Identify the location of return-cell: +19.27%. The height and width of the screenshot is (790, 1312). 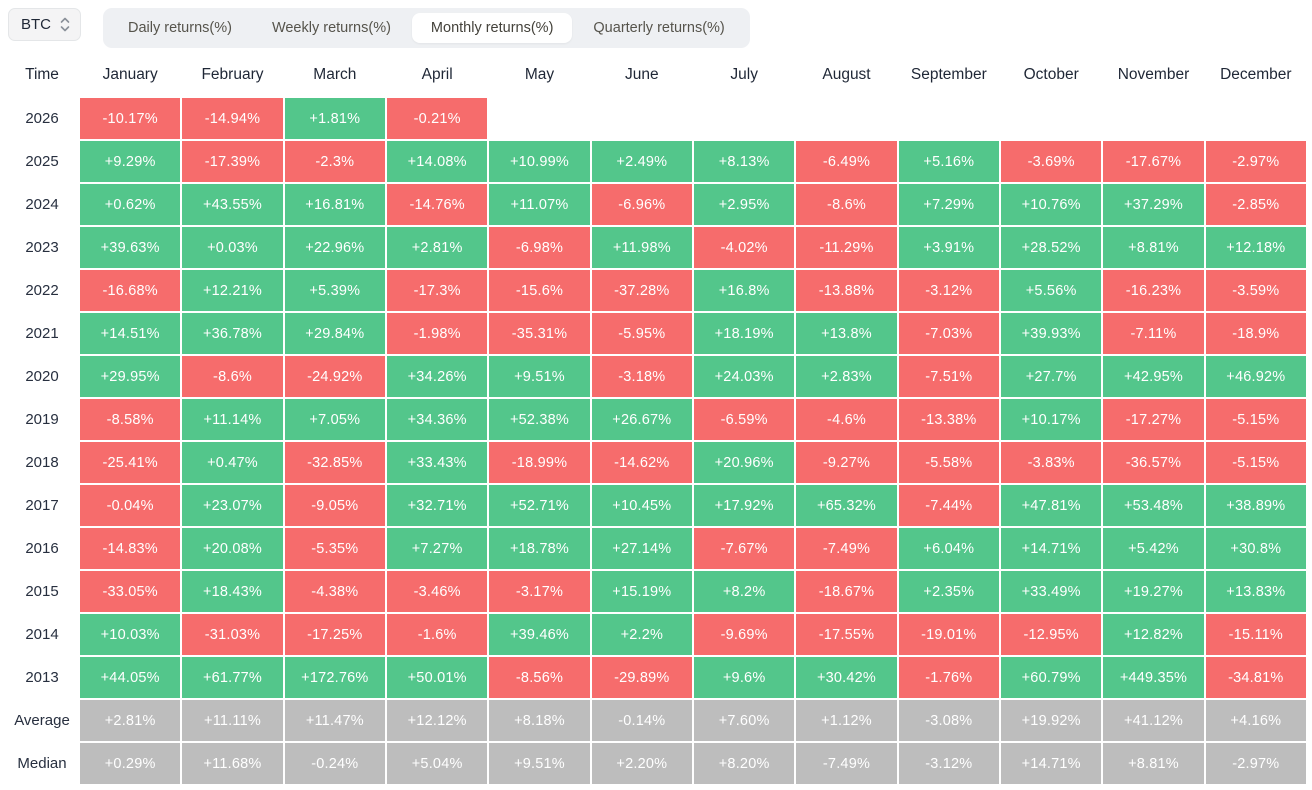
(1153, 591).